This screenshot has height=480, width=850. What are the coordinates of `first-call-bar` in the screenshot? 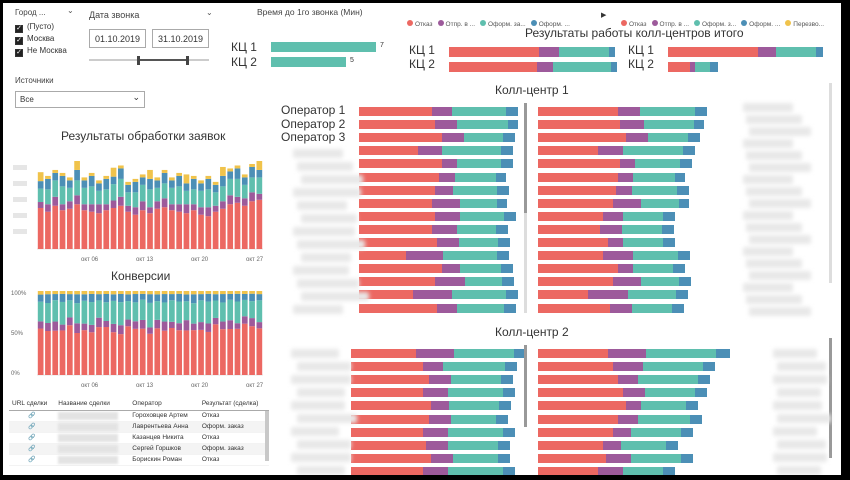 It's located at (308, 62).